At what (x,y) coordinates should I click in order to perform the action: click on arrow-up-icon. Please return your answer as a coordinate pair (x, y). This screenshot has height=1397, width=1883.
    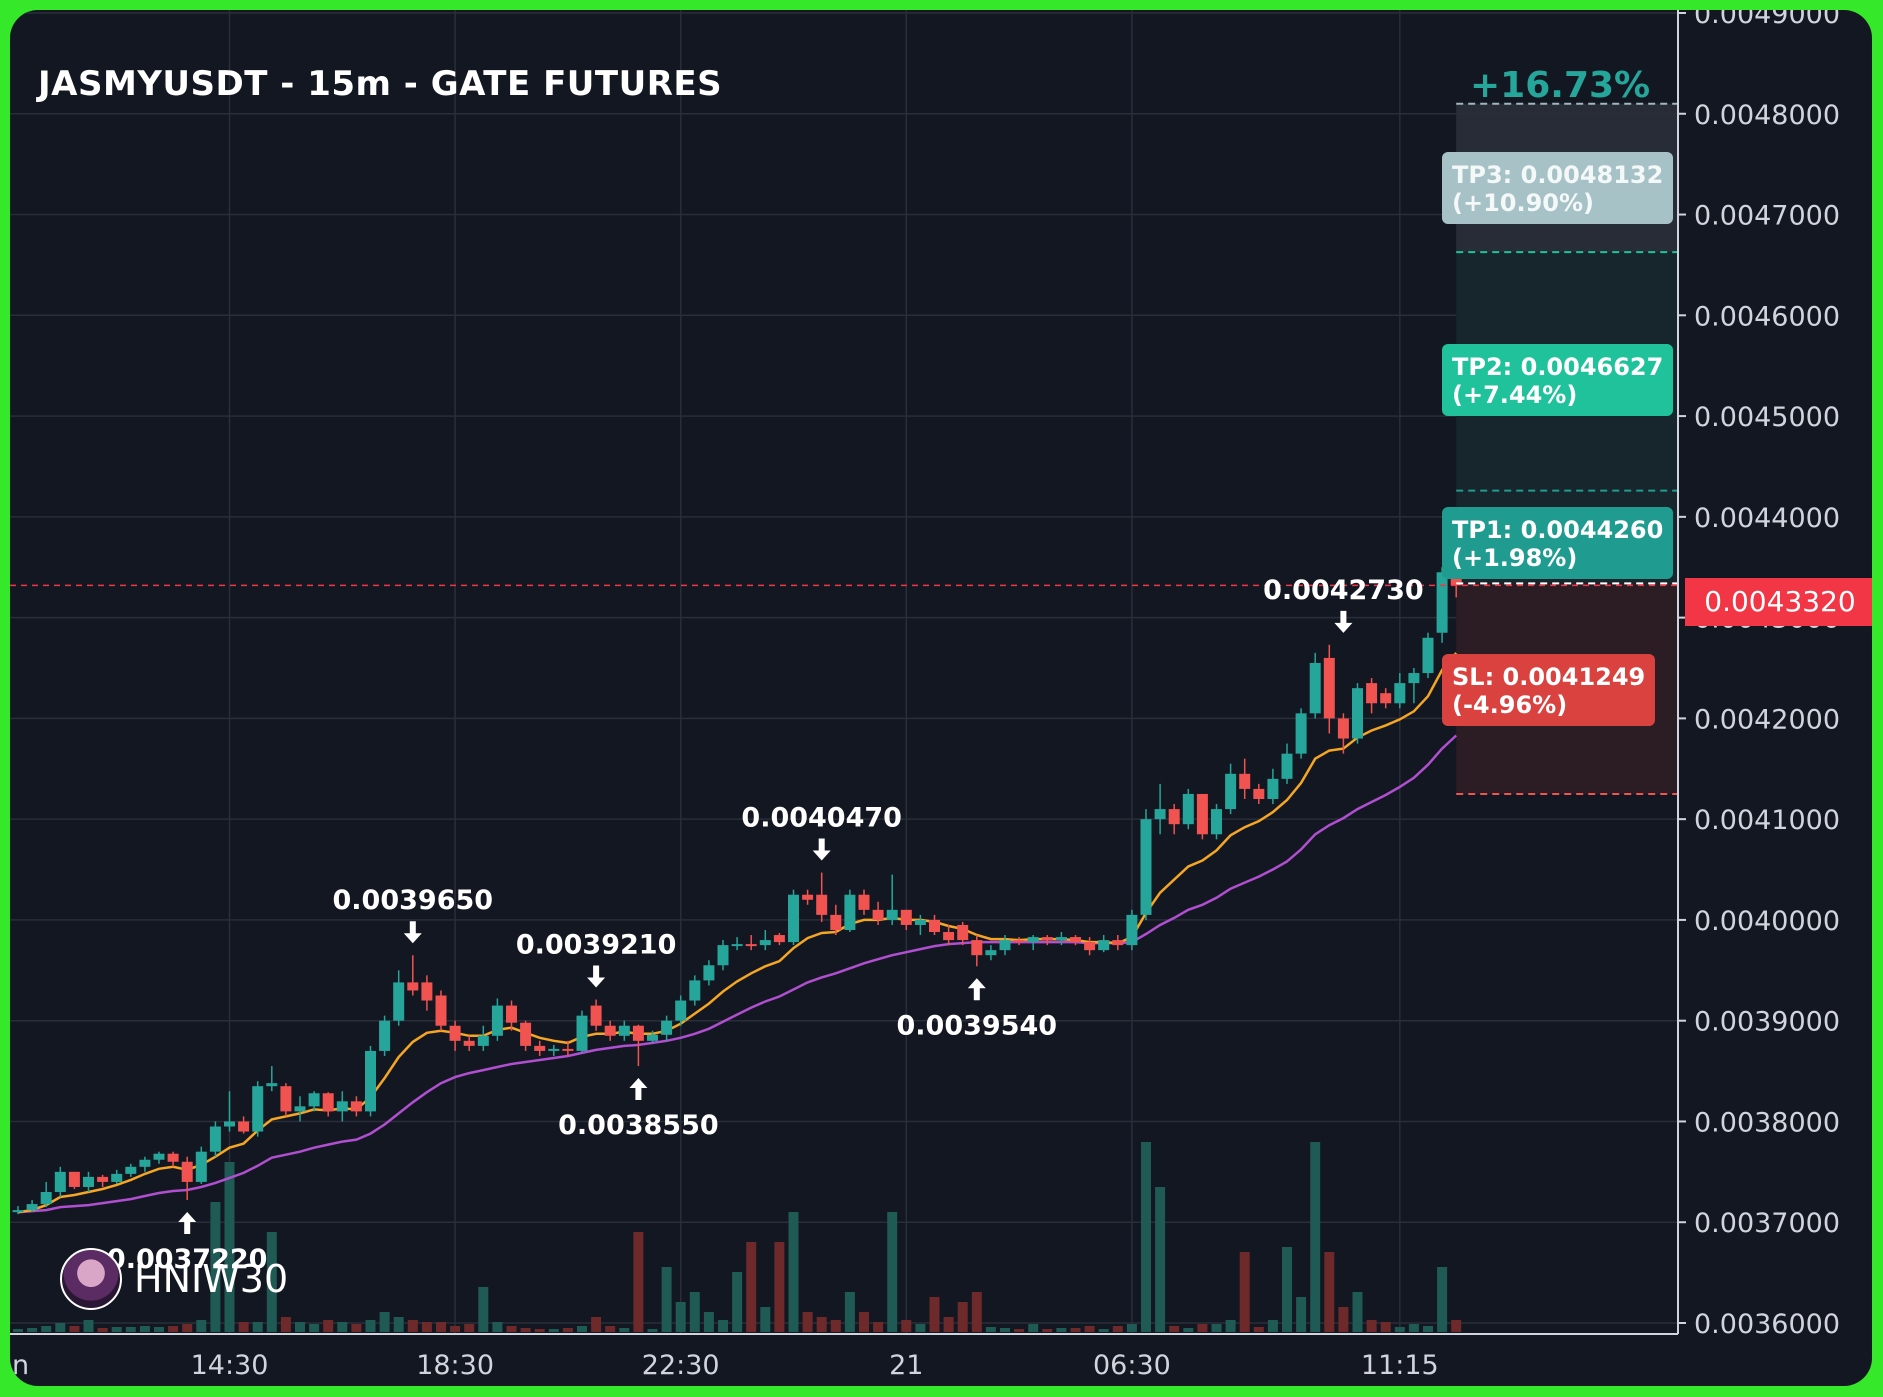
    Looking at the image, I should click on (187, 1223).